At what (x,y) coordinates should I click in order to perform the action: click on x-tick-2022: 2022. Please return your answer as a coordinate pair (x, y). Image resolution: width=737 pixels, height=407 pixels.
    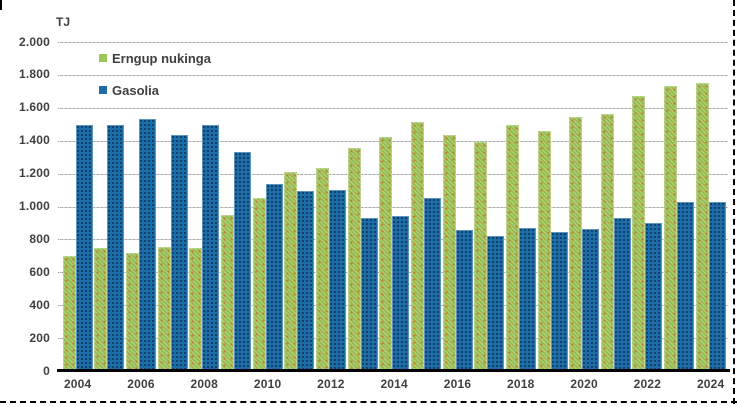
    Looking at the image, I should click on (647, 384).